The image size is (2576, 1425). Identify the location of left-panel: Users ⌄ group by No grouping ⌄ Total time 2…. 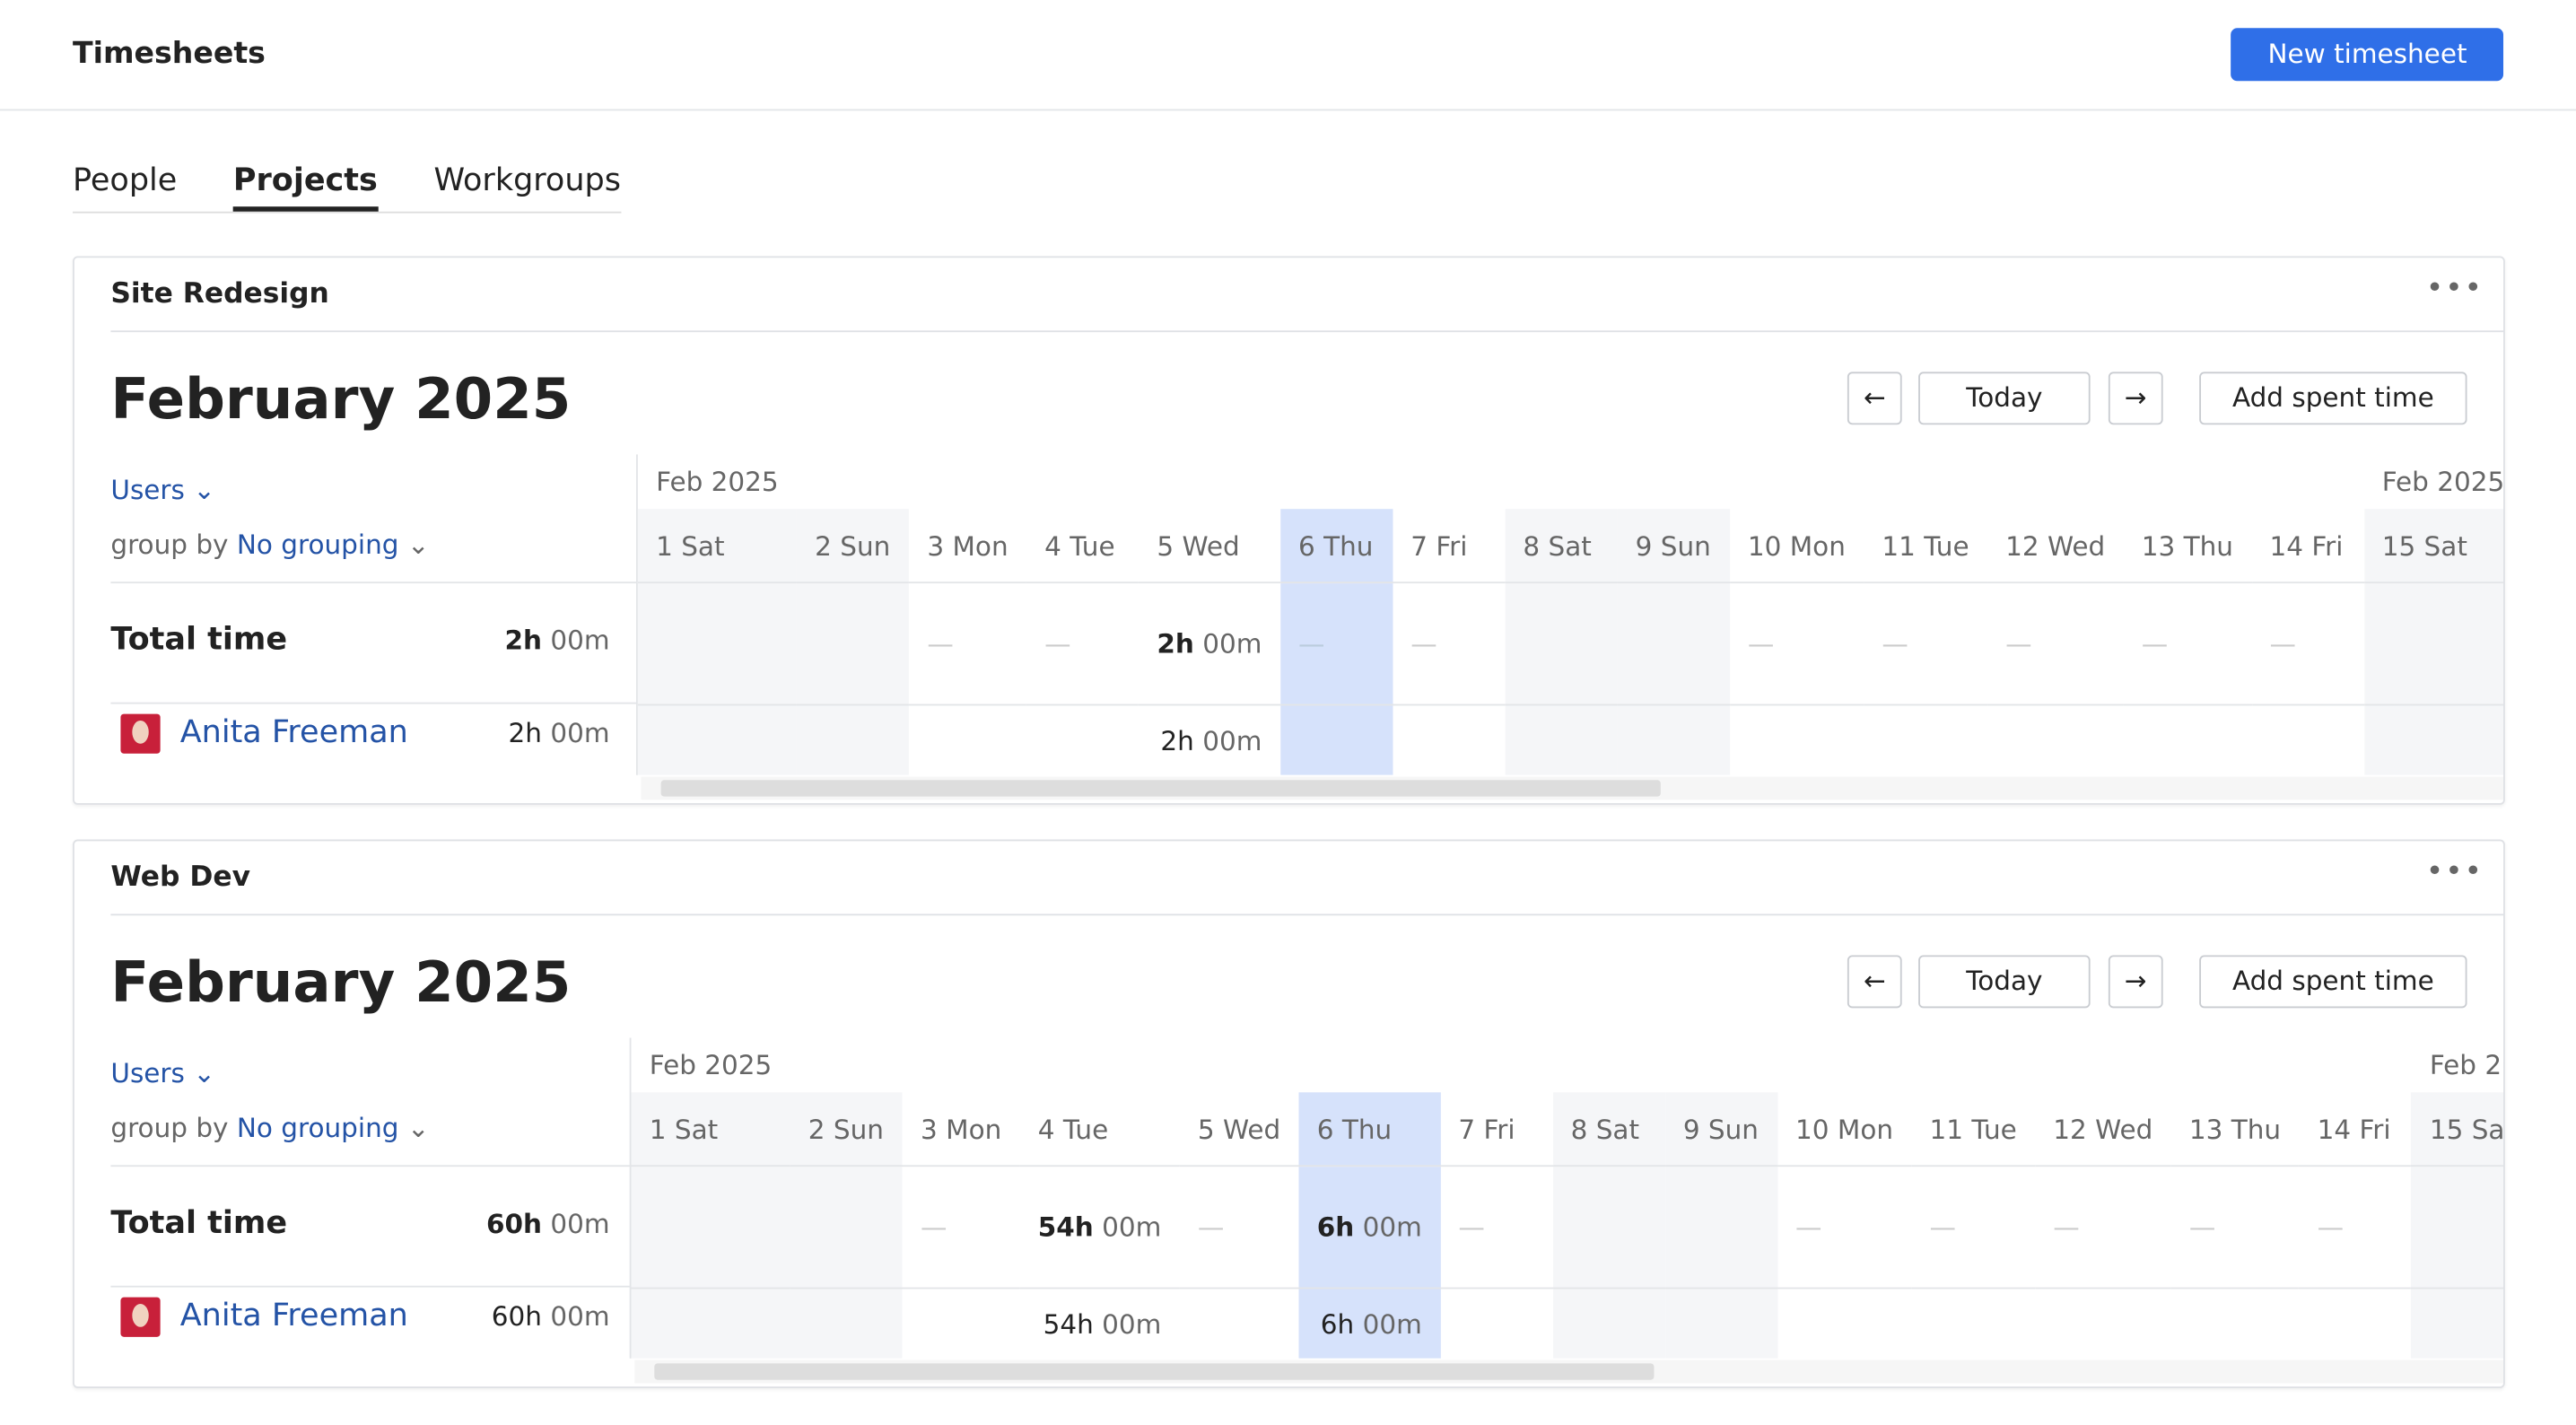
(374, 614).